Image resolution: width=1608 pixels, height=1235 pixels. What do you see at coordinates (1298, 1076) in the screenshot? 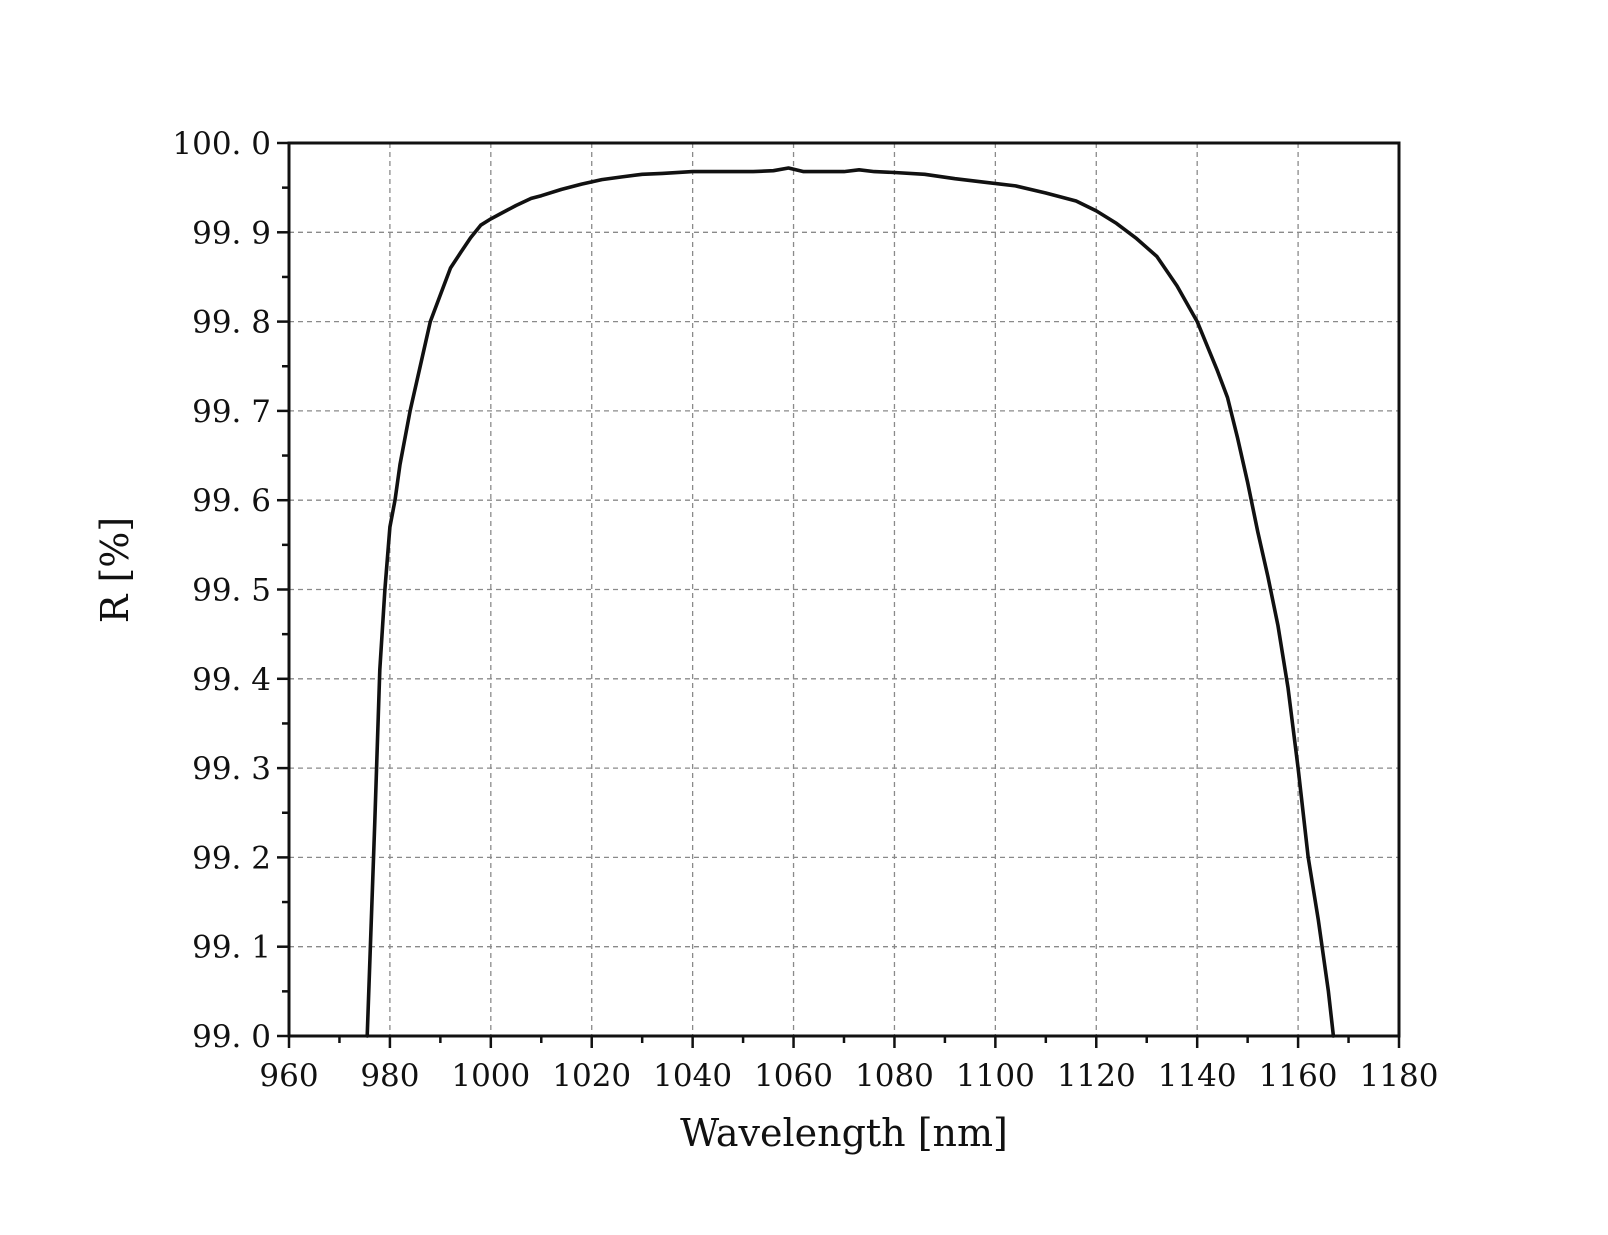
I see `x-tick-label: 1160` at bounding box center [1298, 1076].